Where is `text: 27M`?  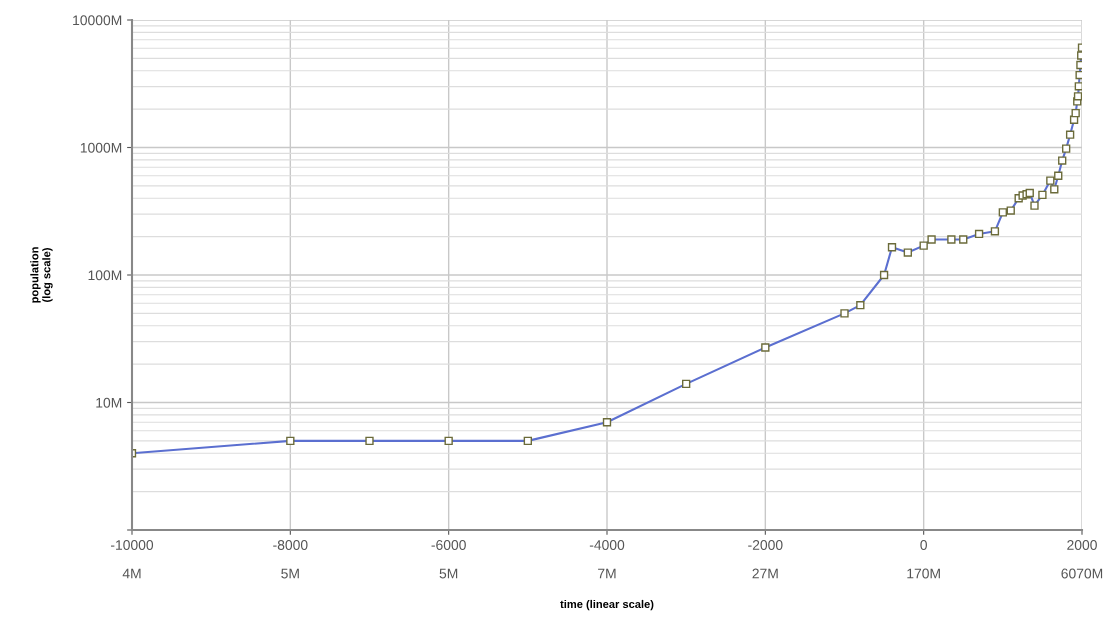 text: 27M is located at coordinates (765, 573).